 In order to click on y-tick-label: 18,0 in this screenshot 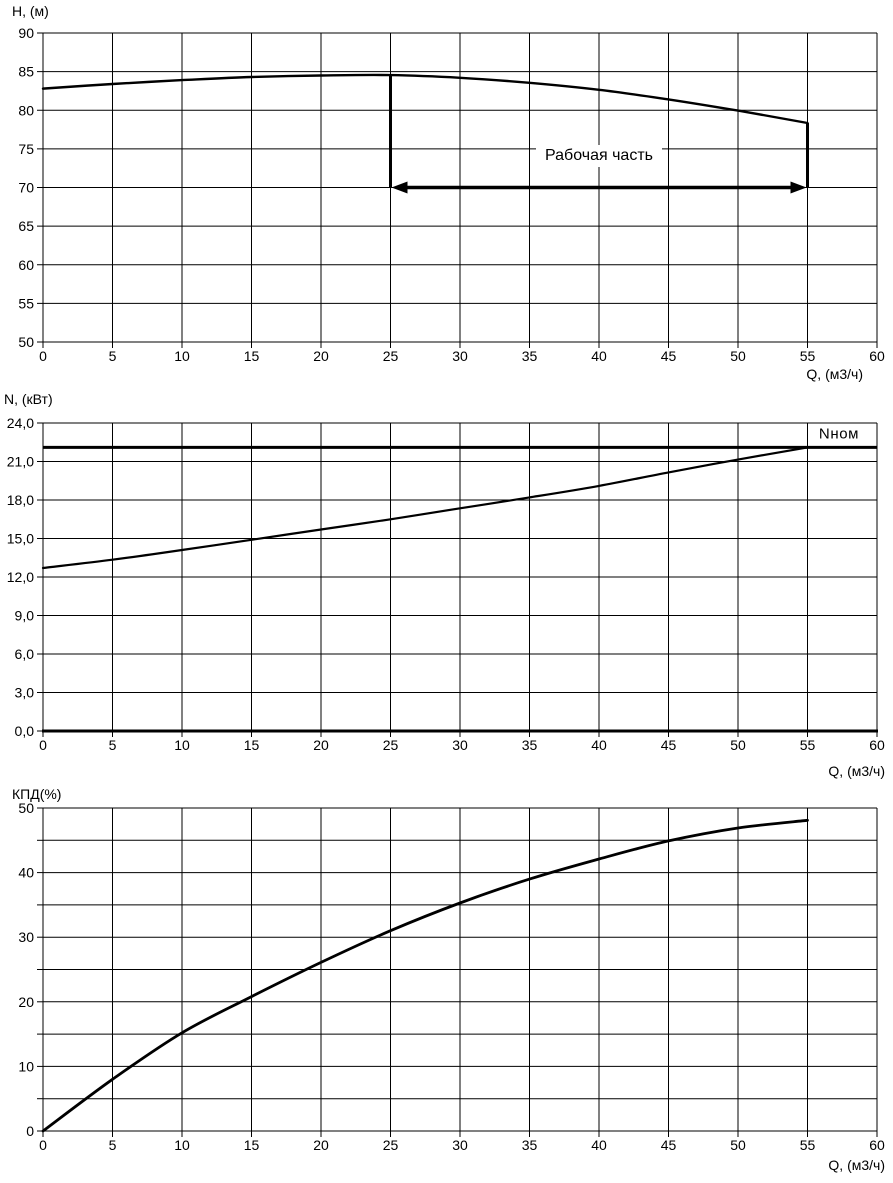, I will do `click(20, 500)`.